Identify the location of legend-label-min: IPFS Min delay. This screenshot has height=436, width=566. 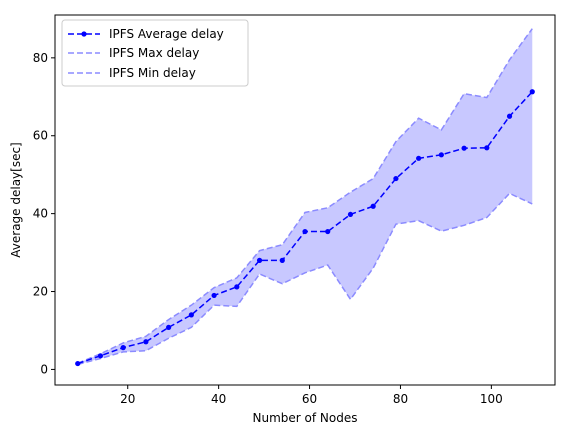
(152, 73).